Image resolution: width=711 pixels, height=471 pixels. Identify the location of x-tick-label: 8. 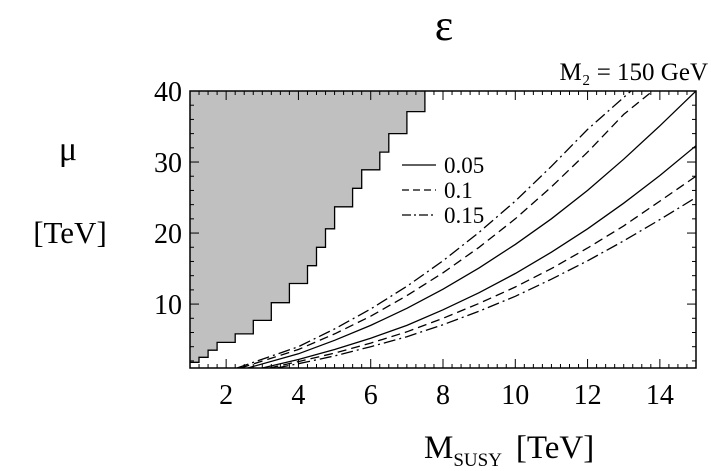
(443, 395).